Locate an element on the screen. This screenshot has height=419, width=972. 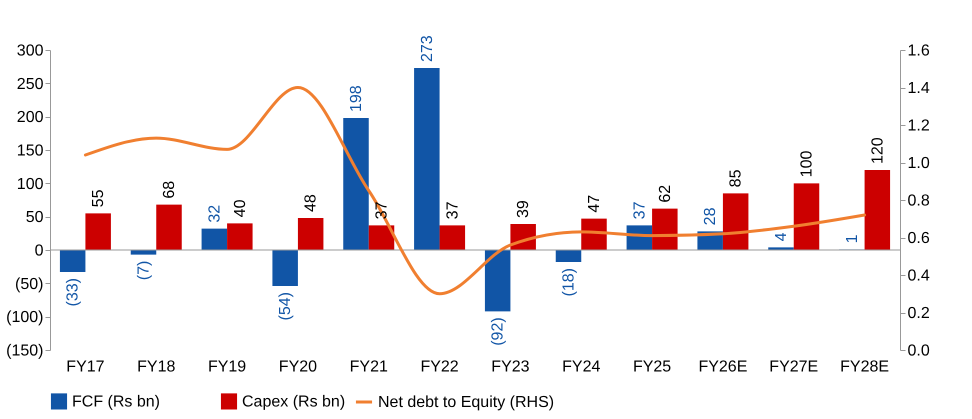
x-tick-label: FY27E is located at coordinates (793, 367).